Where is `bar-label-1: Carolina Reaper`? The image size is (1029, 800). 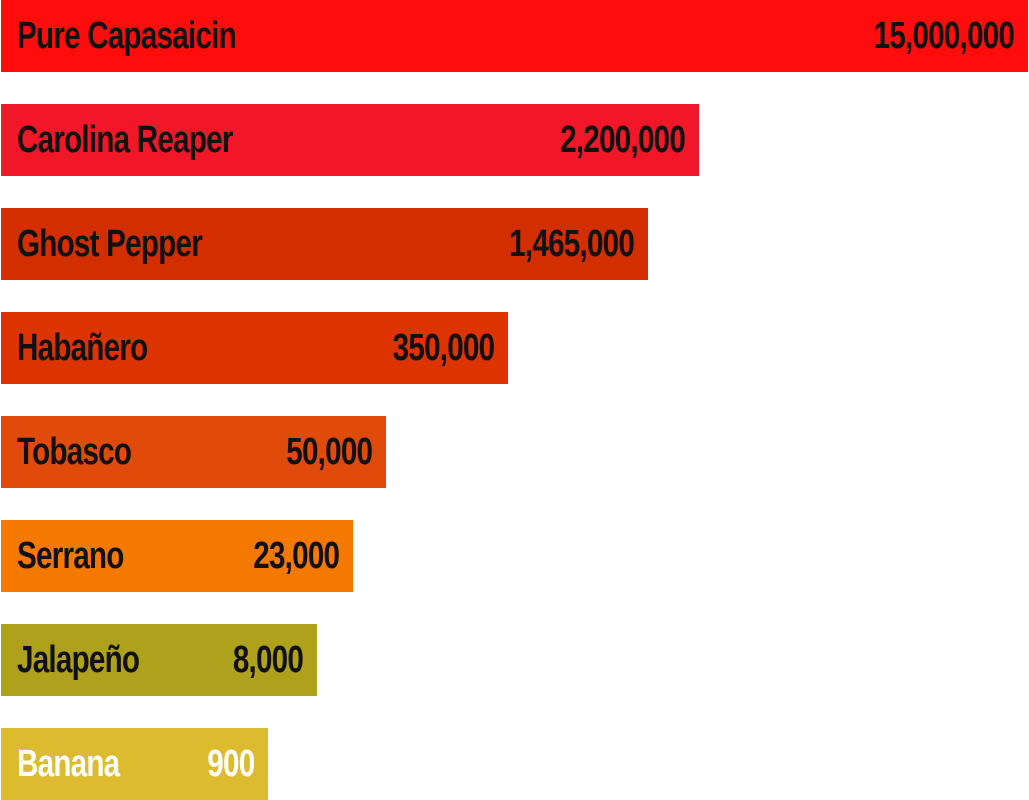 bar-label-1: Carolina Reaper is located at coordinates (125, 140).